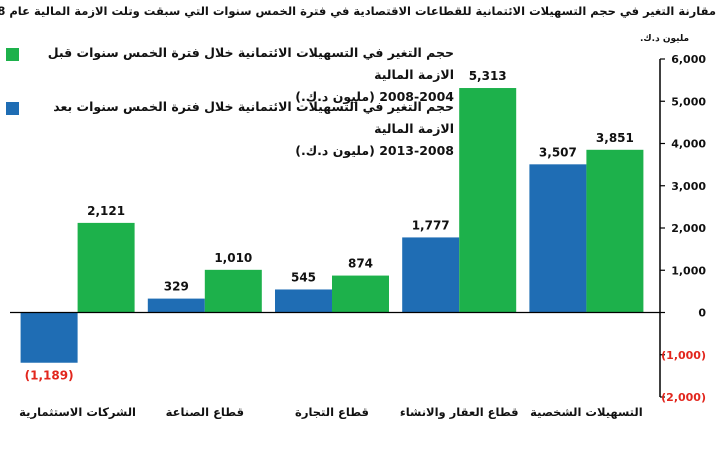 This screenshot has width=721, height=450. Describe the element at coordinates (360, 264) in the screenshot. I see `value-label: 874` at that location.